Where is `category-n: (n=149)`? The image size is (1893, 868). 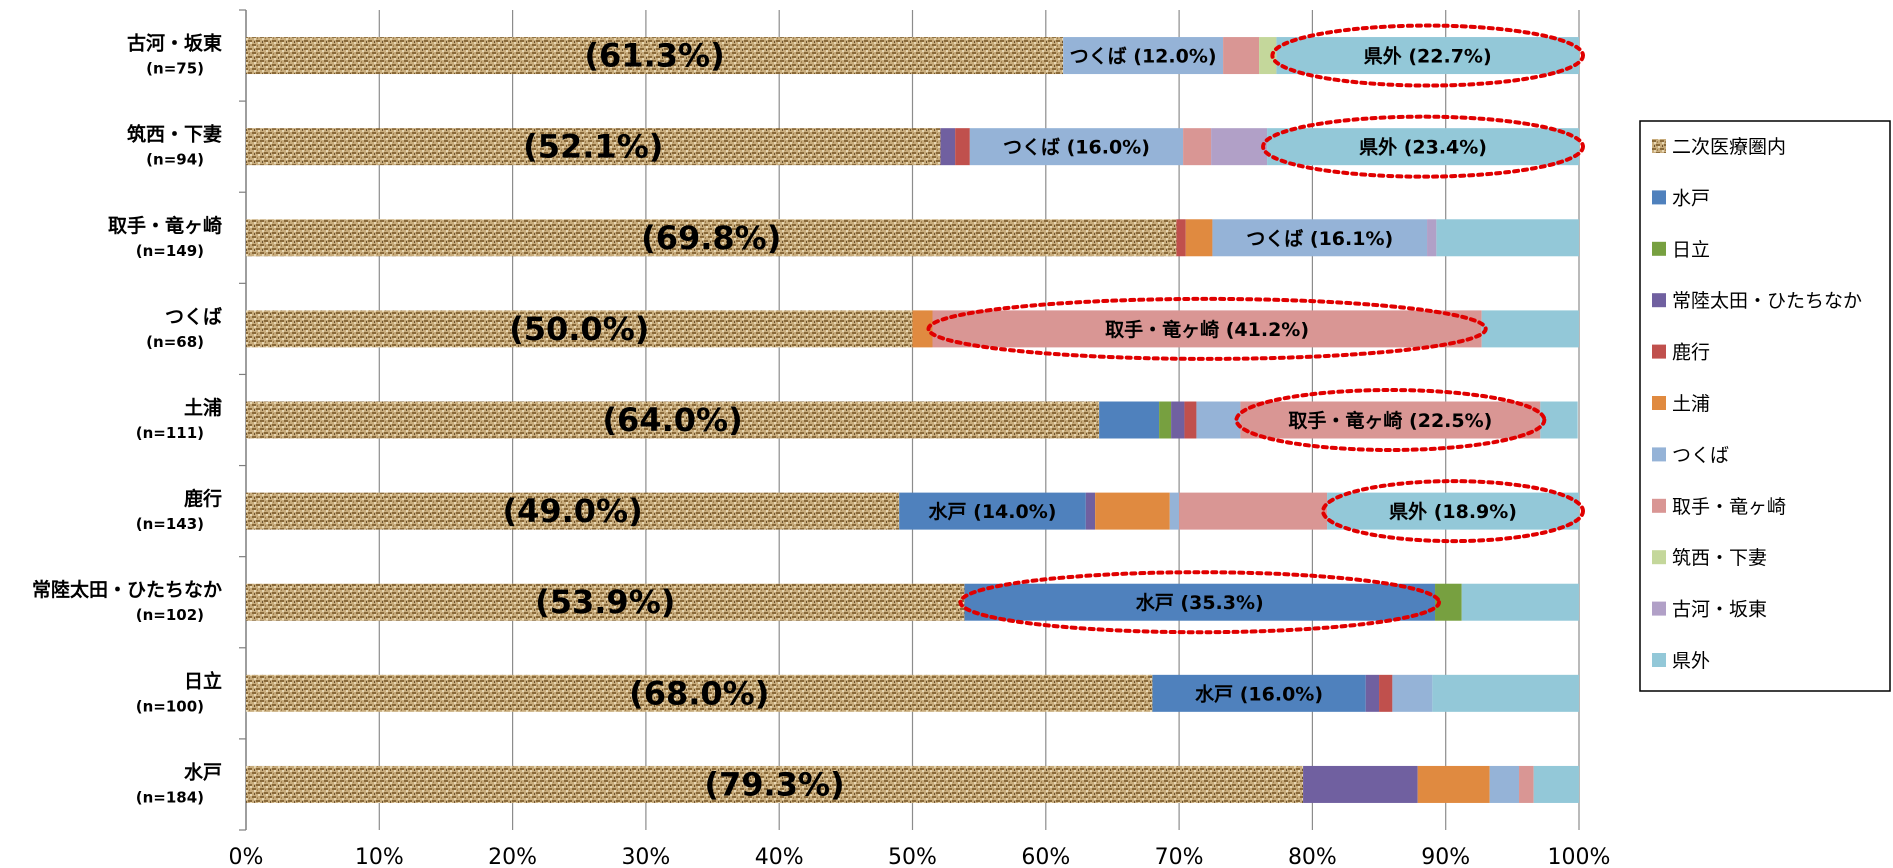
category-n: (n=149) is located at coordinates (170, 251).